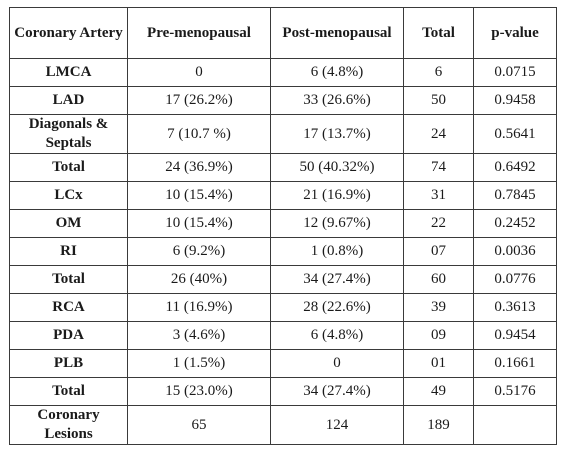 This screenshot has width=565, height=467. I want to click on total-cell: 50, so click(438, 100).